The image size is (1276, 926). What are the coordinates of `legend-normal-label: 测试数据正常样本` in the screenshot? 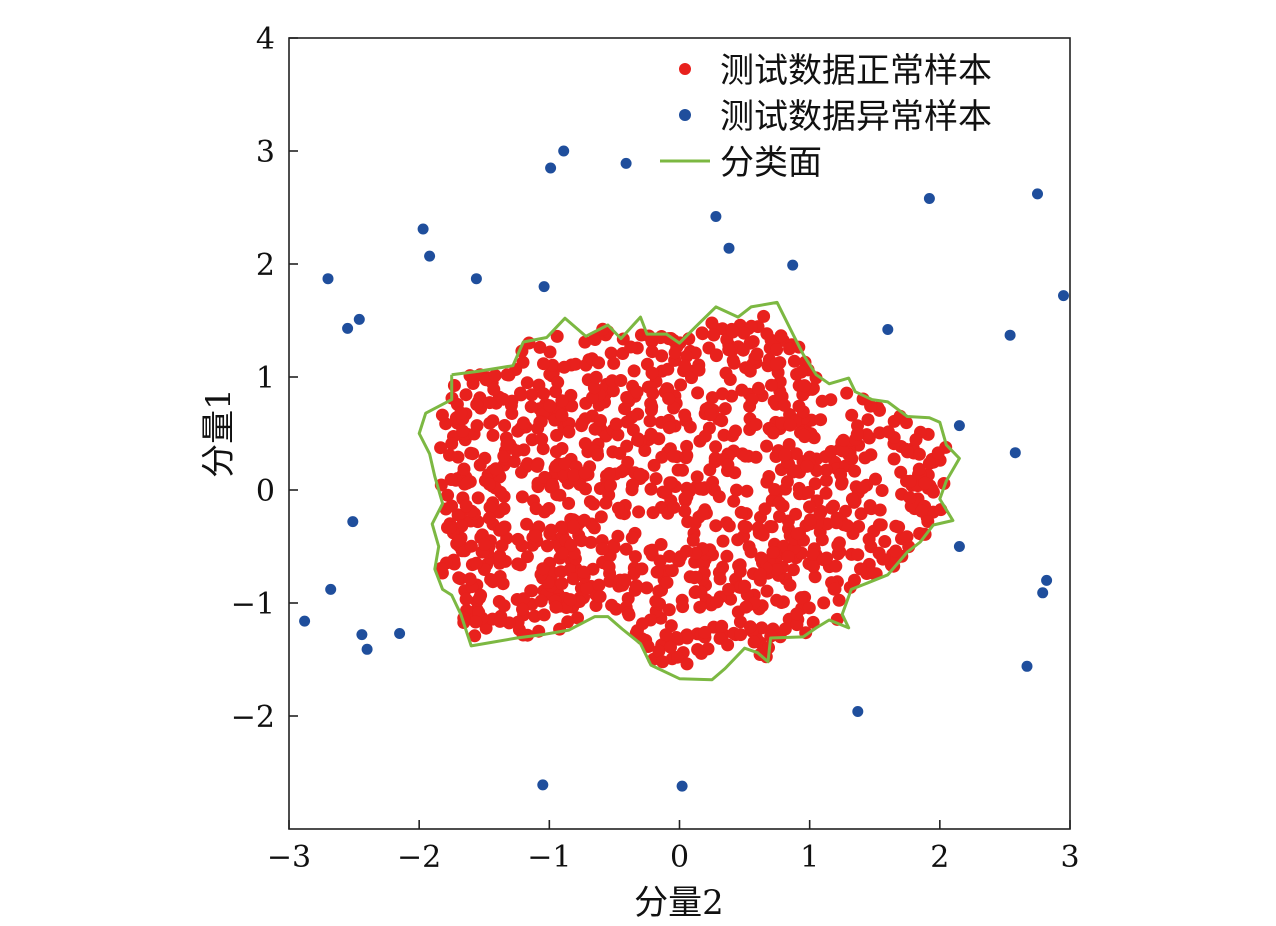 It's located at (856, 71).